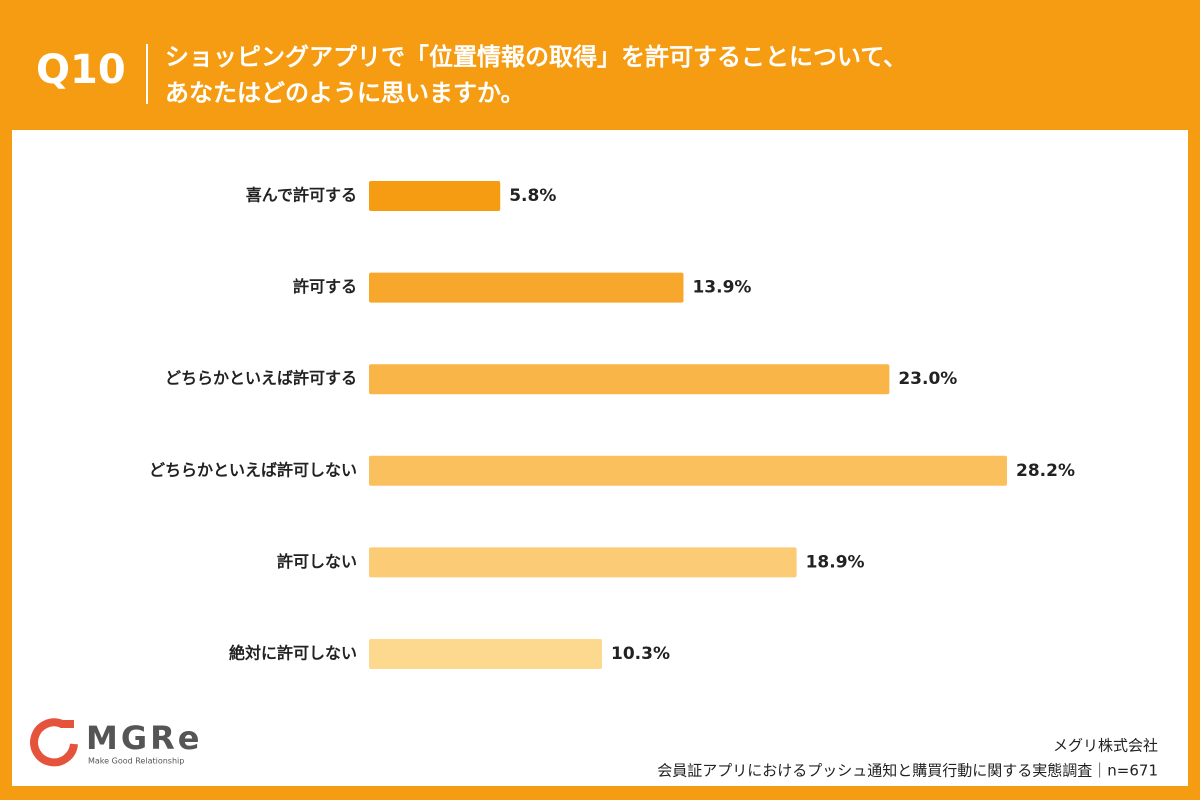 The image size is (1200, 800). Describe the element at coordinates (536, 57) in the screenshot. I see `title-line: ショッピングアプリで「位置情報の取得」を許可することについて、` at that location.